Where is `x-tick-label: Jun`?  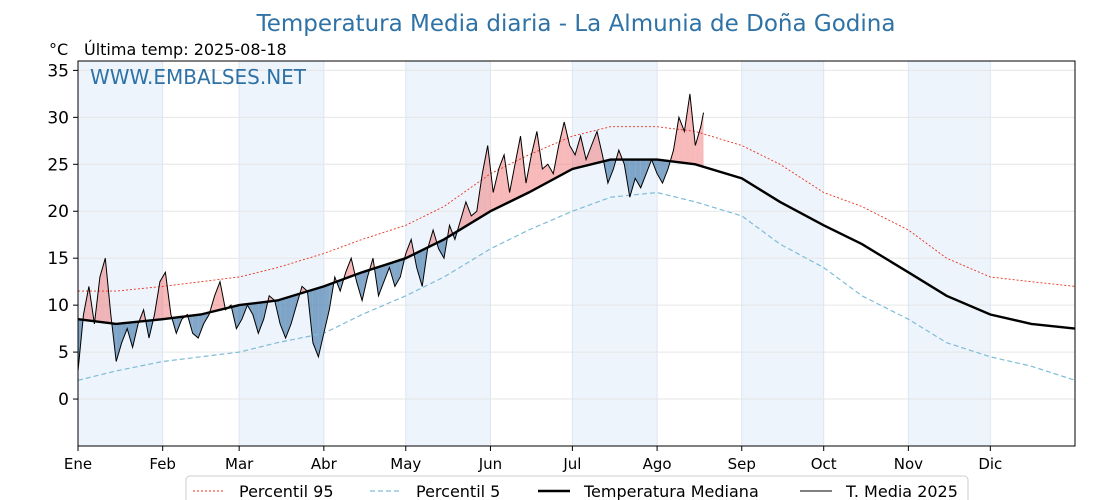 x-tick-label: Jun is located at coordinates (490, 464).